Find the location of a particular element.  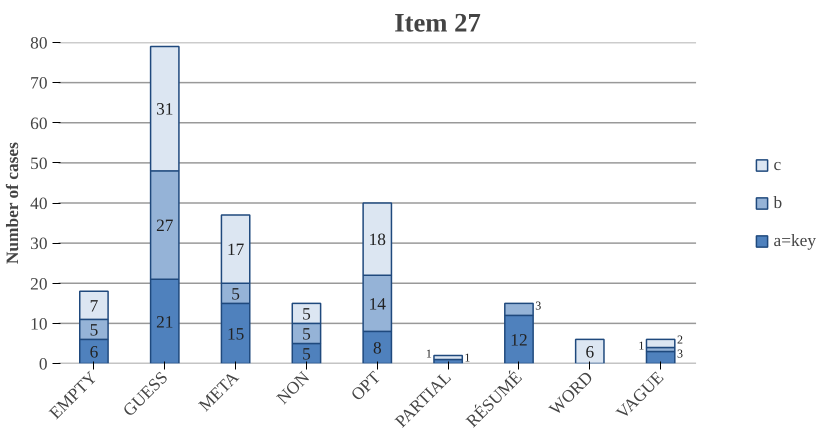

data-label: 21 is located at coordinates (165, 322).